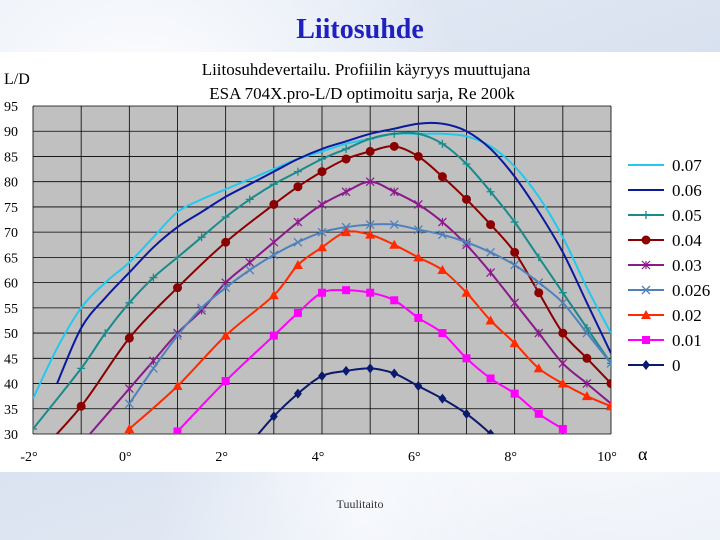 The height and width of the screenshot is (540, 720). Describe the element at coordinates (11, 385) in the screenshot. I see `y-tick-label: 40` at that location.